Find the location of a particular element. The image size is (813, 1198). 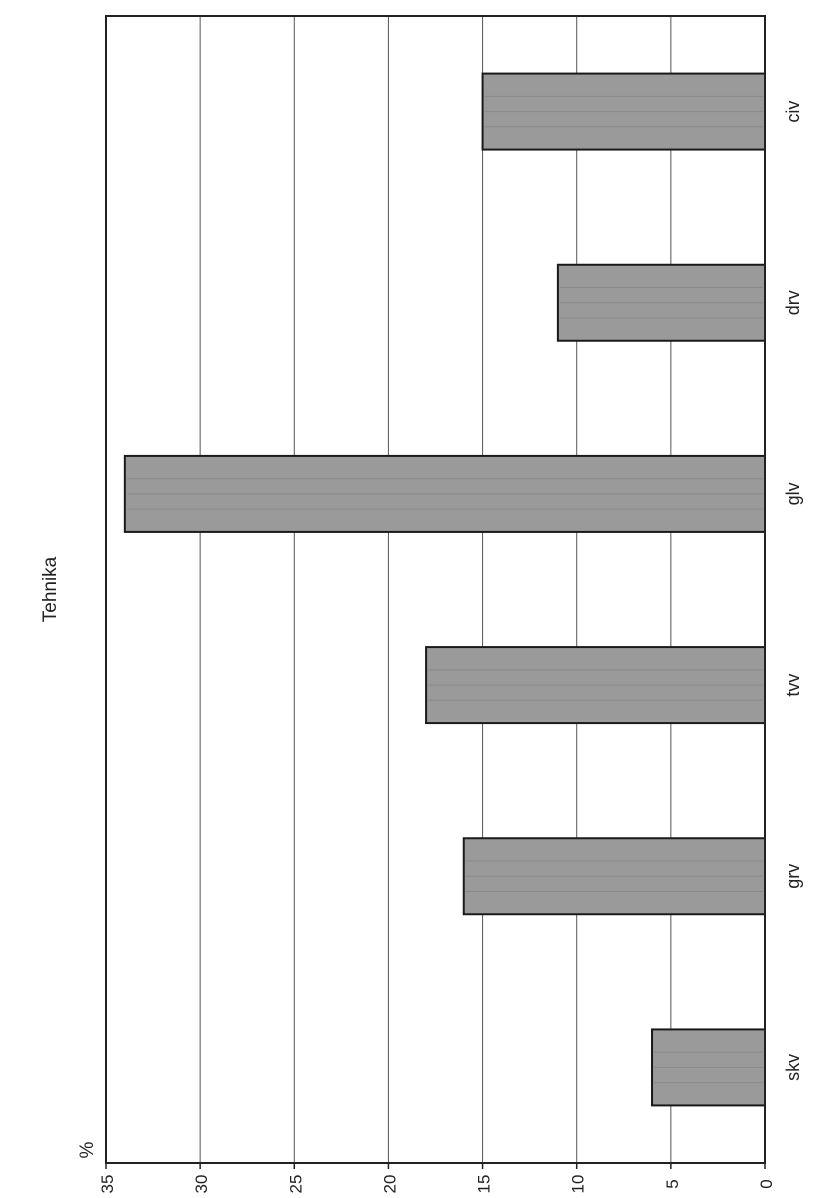

tick-label: 5 is located at coordinates (672, 1183).